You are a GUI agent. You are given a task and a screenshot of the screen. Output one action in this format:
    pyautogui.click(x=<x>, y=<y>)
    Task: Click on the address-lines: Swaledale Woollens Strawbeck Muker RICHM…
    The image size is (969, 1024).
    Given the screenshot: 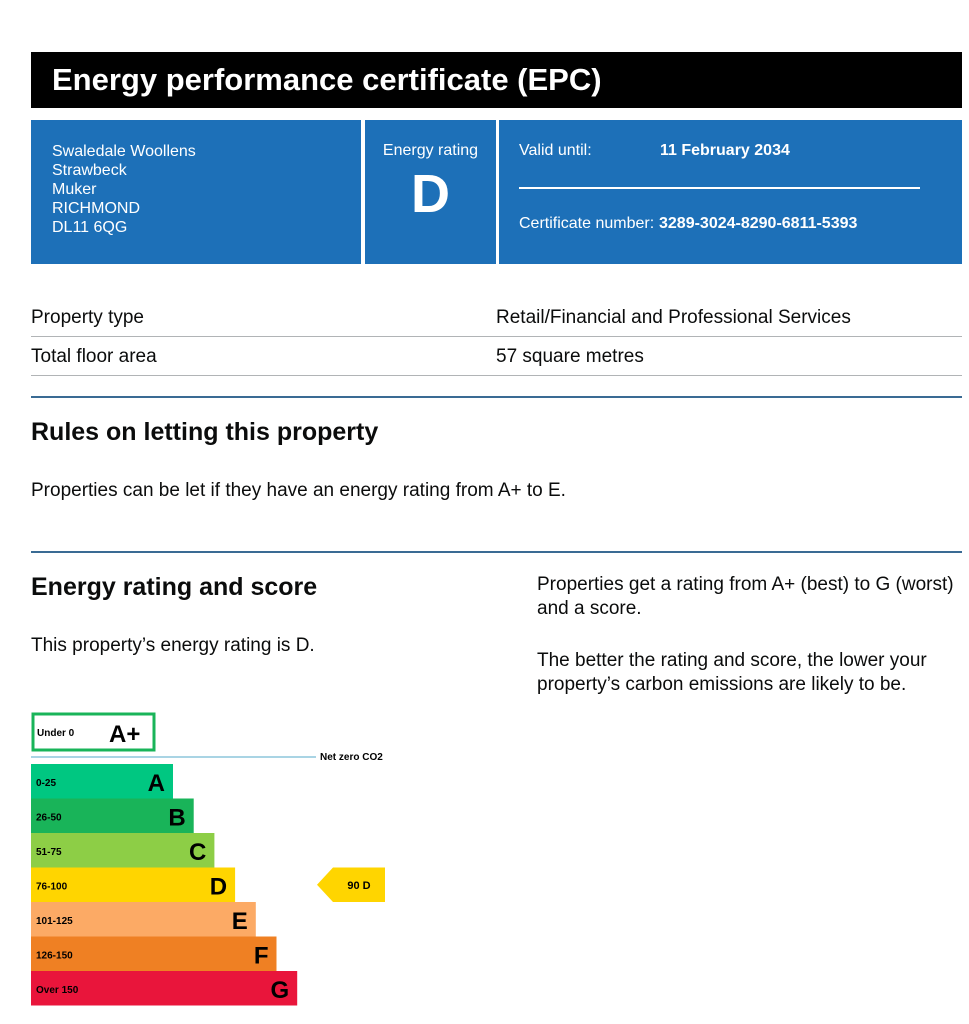 What is the action you would take?
    pyautogui.click(x=124, y=189)
    